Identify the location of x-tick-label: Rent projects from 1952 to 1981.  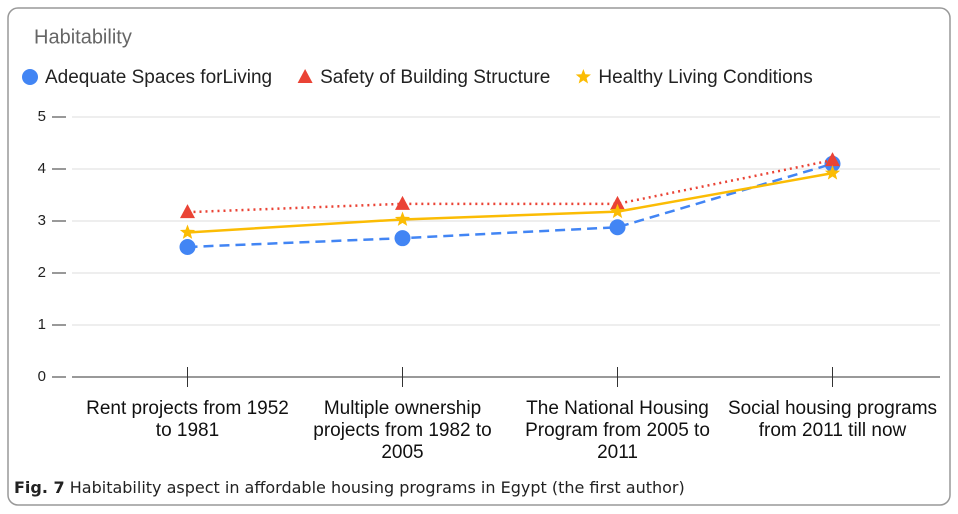
(187, 419).